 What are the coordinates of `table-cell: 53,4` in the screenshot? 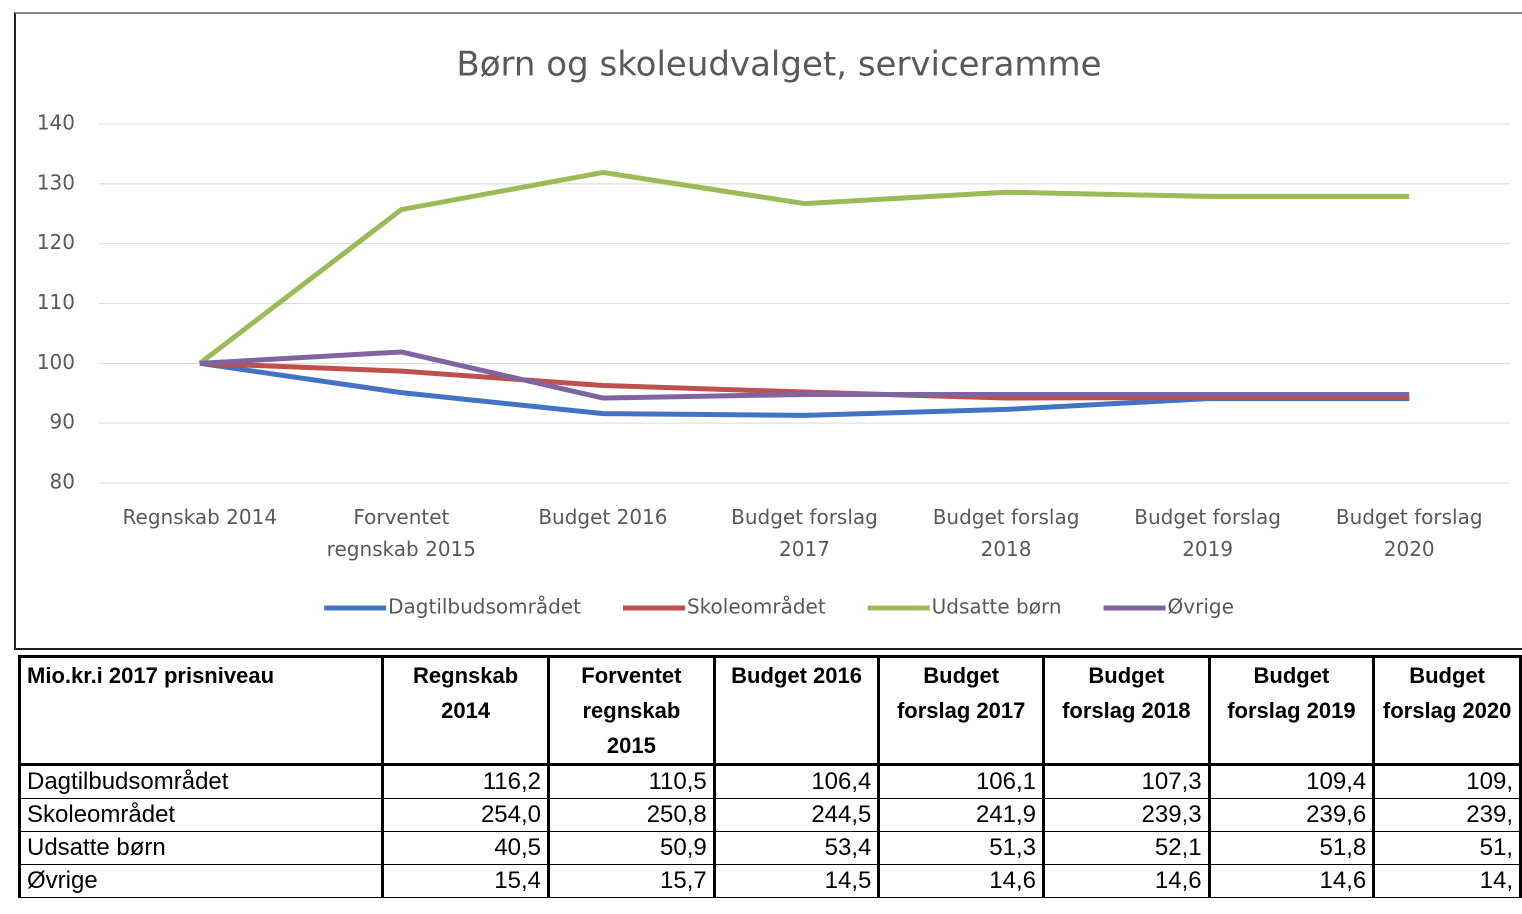 It's located at (796, 848).